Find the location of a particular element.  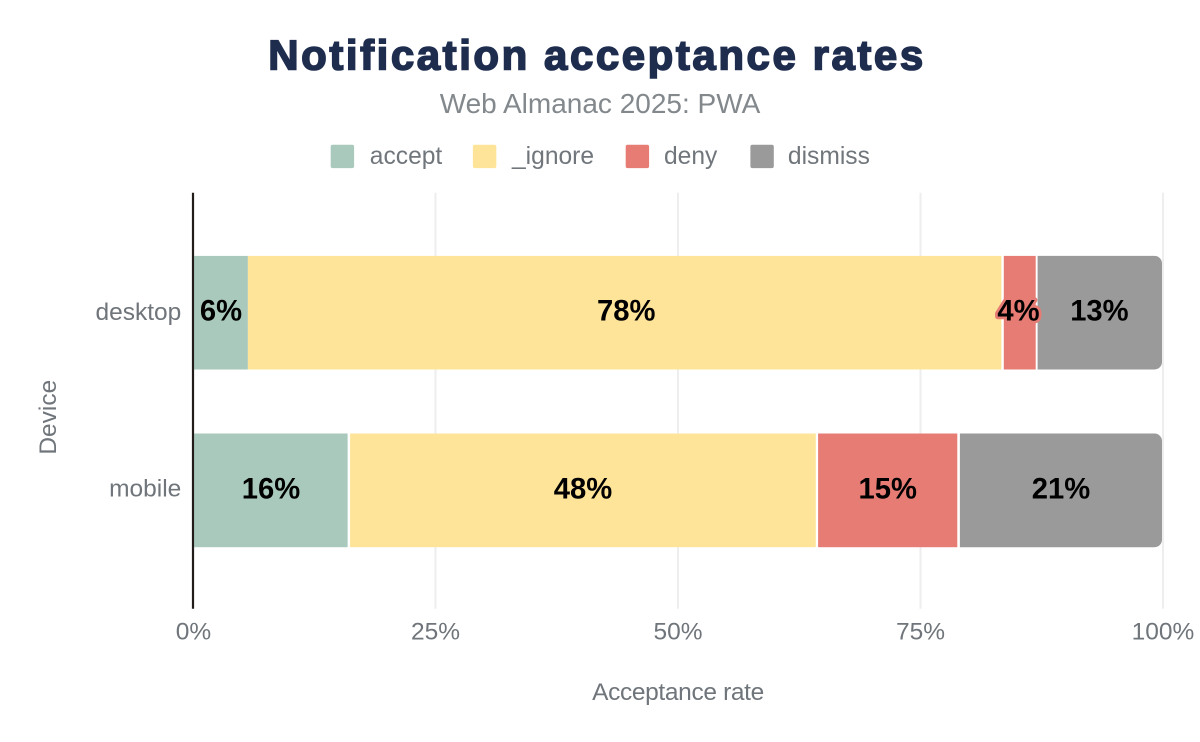

svg-text: 15% is located at coordinates (887, 490).